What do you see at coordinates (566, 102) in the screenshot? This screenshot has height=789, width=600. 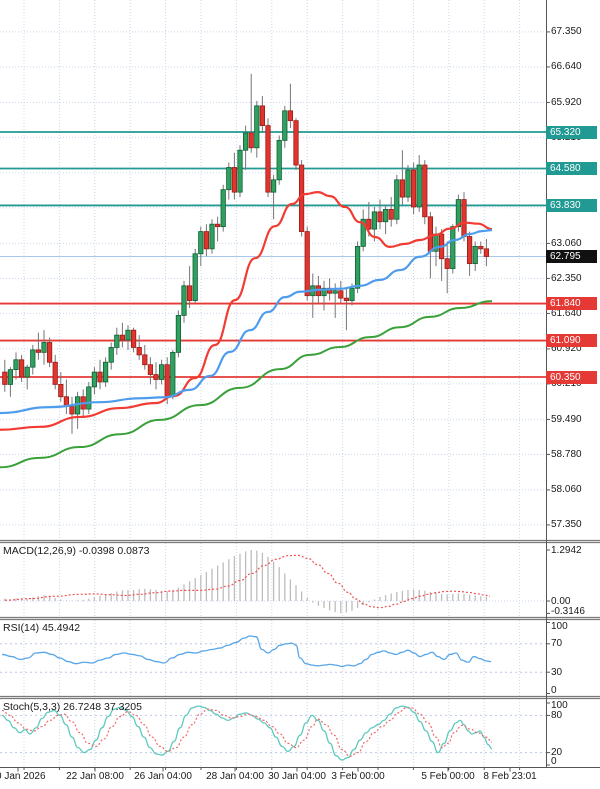 I see `price-tick-label: 65.920` at bounding box center [566, 102].